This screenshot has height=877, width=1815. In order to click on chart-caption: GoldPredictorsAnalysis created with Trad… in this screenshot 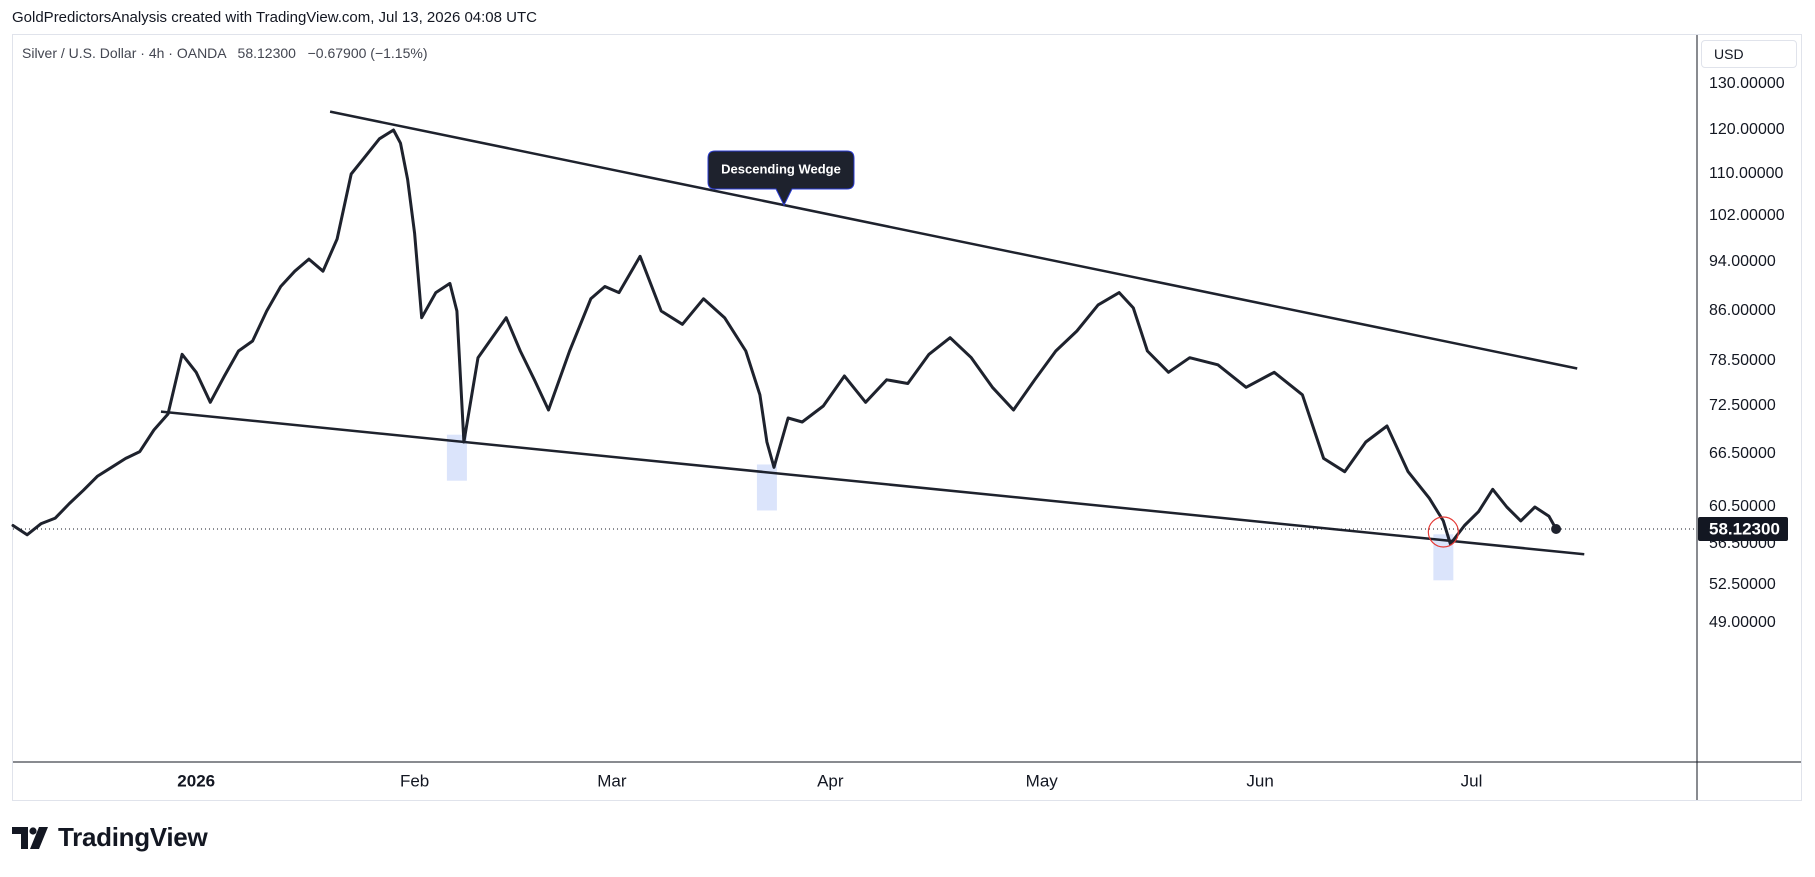, I will do `click(274, 17)`.